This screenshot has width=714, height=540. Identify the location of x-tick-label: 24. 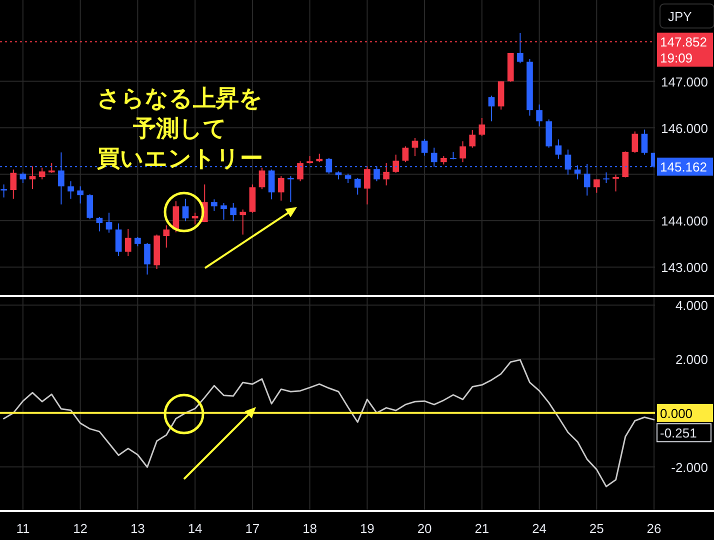
(539, 528).